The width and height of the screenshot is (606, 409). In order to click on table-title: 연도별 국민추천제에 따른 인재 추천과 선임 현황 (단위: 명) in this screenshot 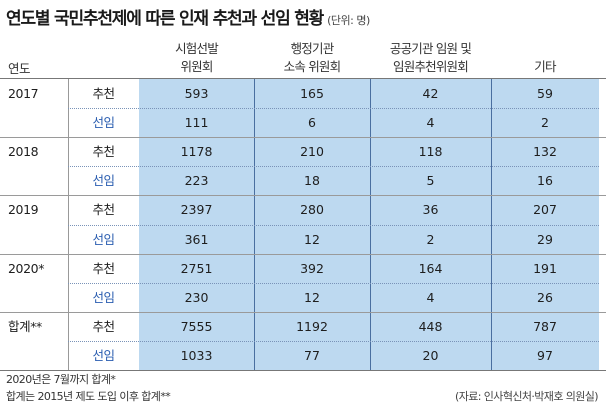, I will do `click(188, 16)`.